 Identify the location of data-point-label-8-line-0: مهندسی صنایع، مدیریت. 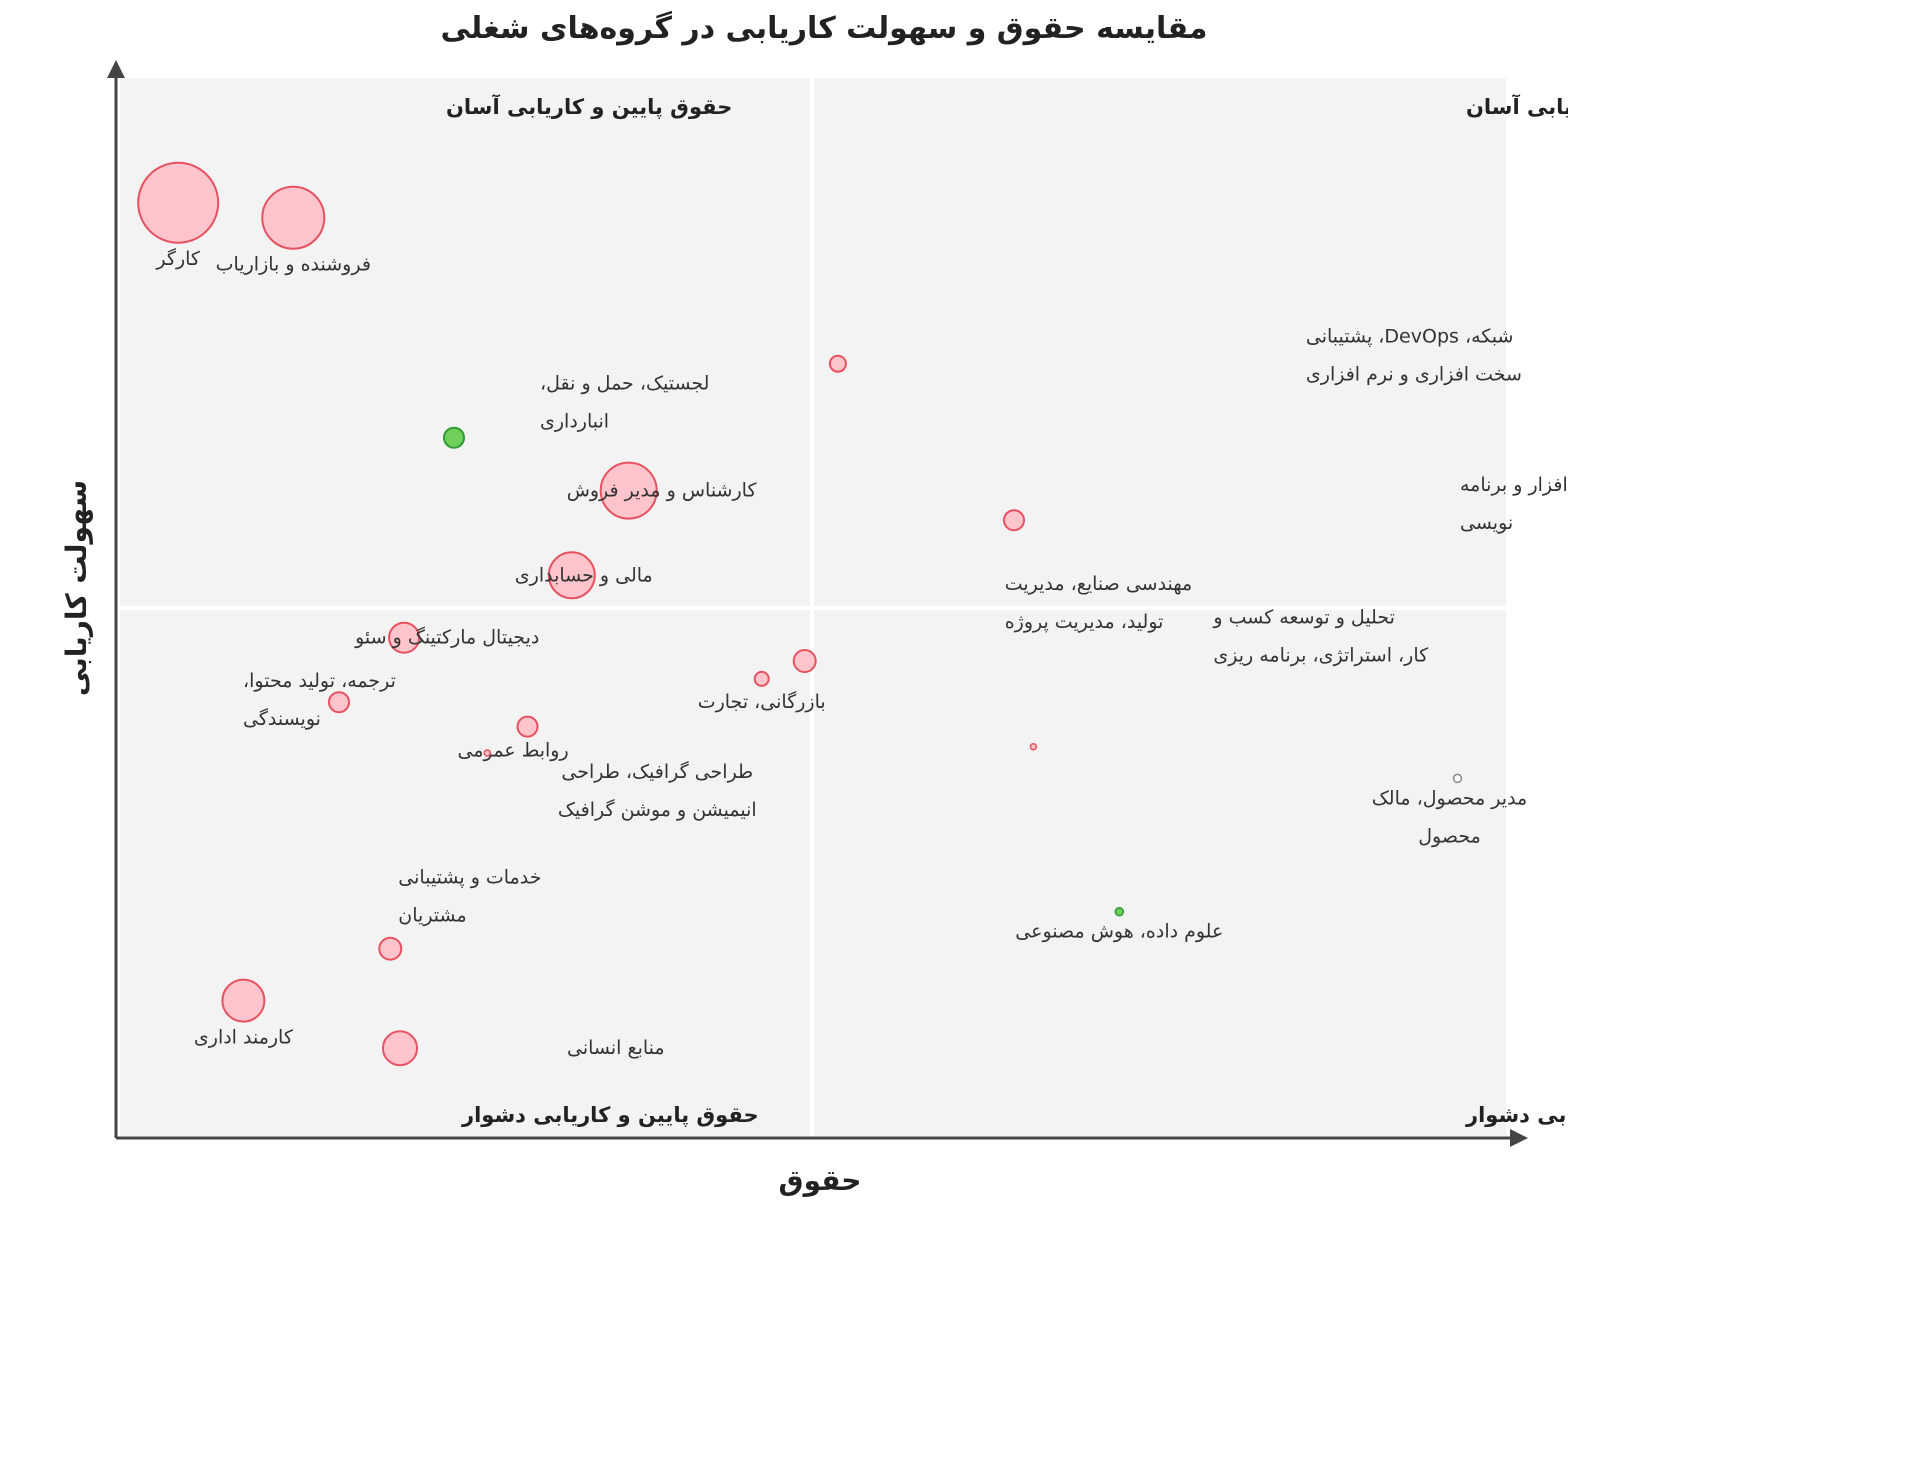
(1099, 584).